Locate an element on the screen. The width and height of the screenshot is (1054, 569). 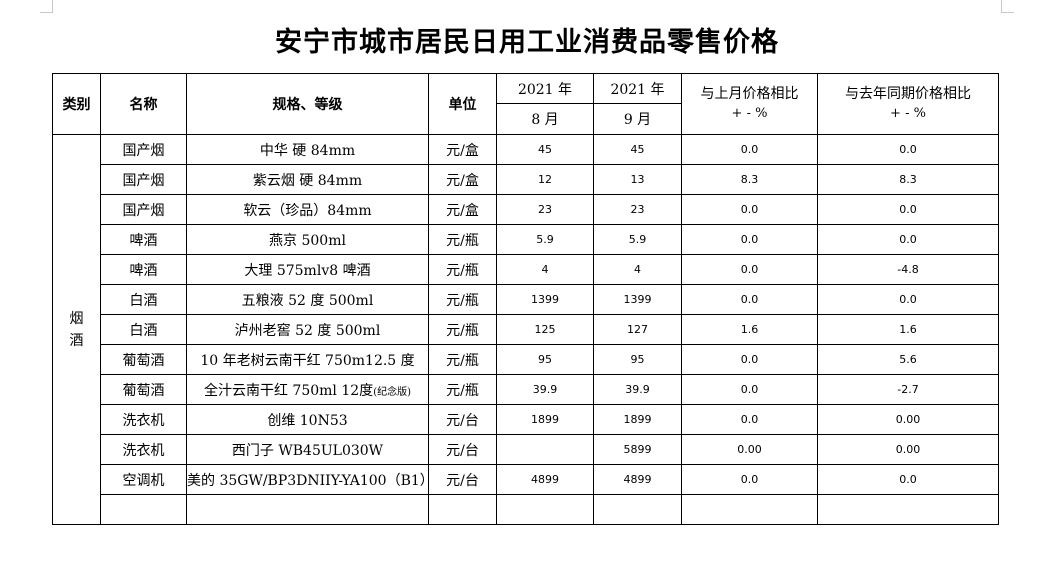
table-row: 啤酒 大理 575mlv8 啤酒 元/瓶 4 4 0.0 -4.8 is located at coordinates (526, 269).